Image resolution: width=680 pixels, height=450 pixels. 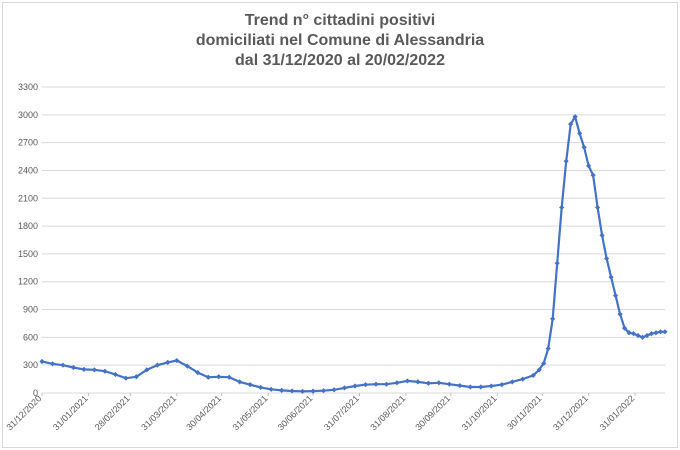 What do you see at coordinates (250, 412) in the screenshot?
I see `x-tick-label: 31/05/2021` at bounding box center [250, 412].